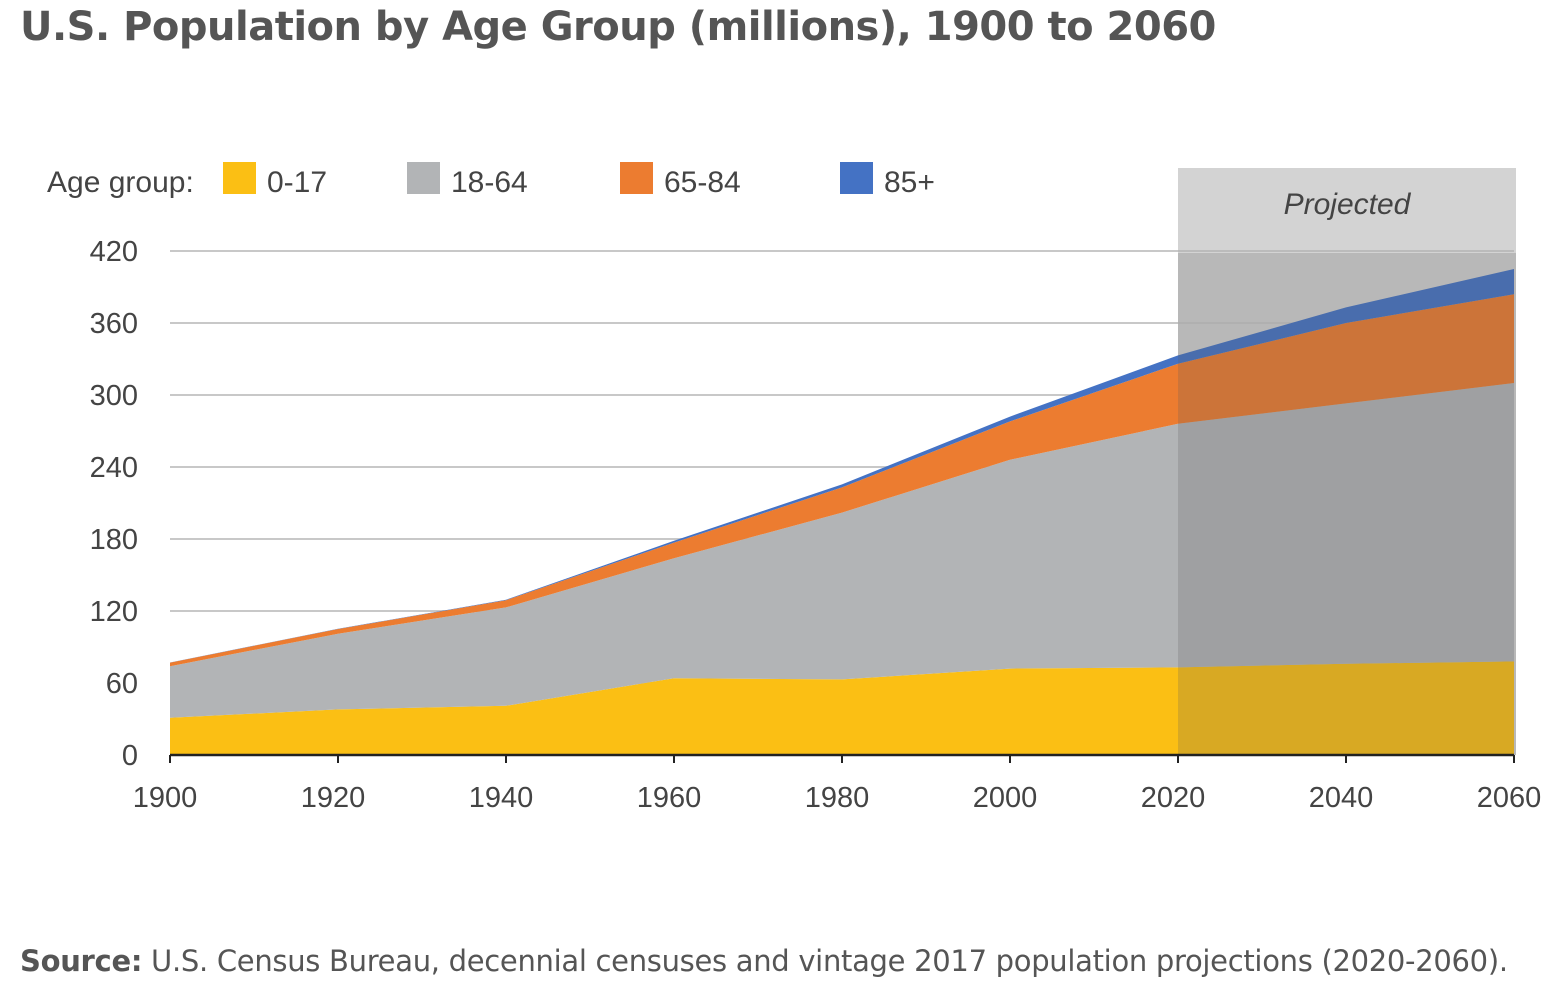 The height and width of the screenshot is (1001, 1552). Describe the element at coordinates (114, 324) in the screenshot. I see `y-tick-label: 360` at that location.